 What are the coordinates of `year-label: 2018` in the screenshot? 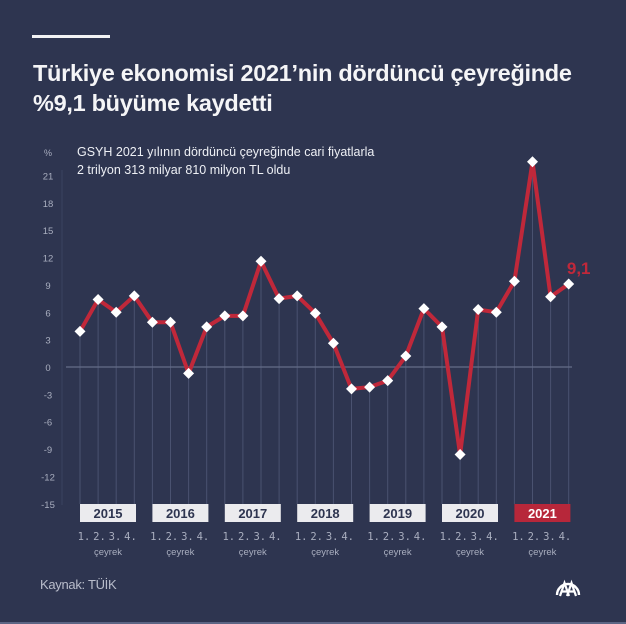 It's located at (325, 513).